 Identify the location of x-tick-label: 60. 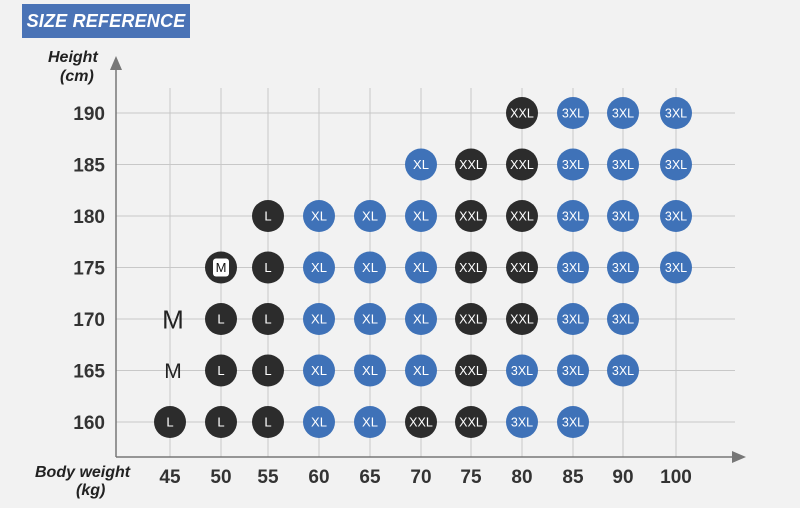
(318, 477).